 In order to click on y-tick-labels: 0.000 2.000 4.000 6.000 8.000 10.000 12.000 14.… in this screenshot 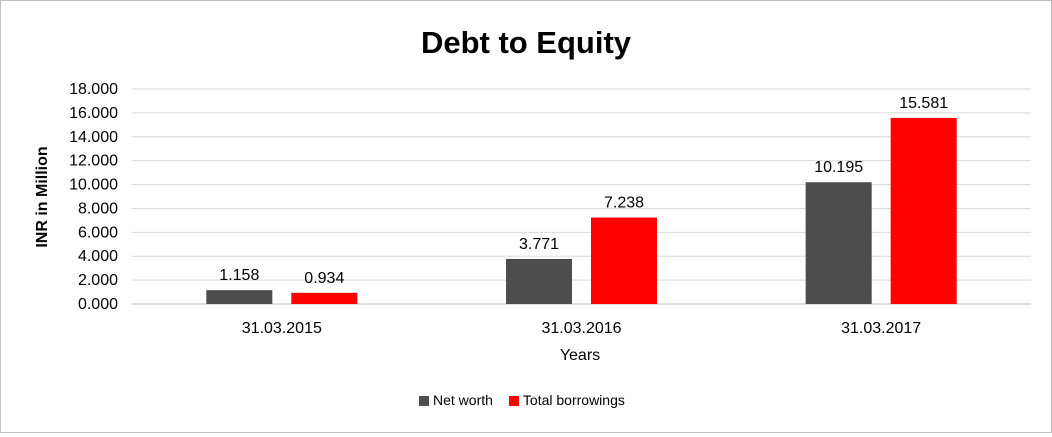, I will do `click(93, 197)`.